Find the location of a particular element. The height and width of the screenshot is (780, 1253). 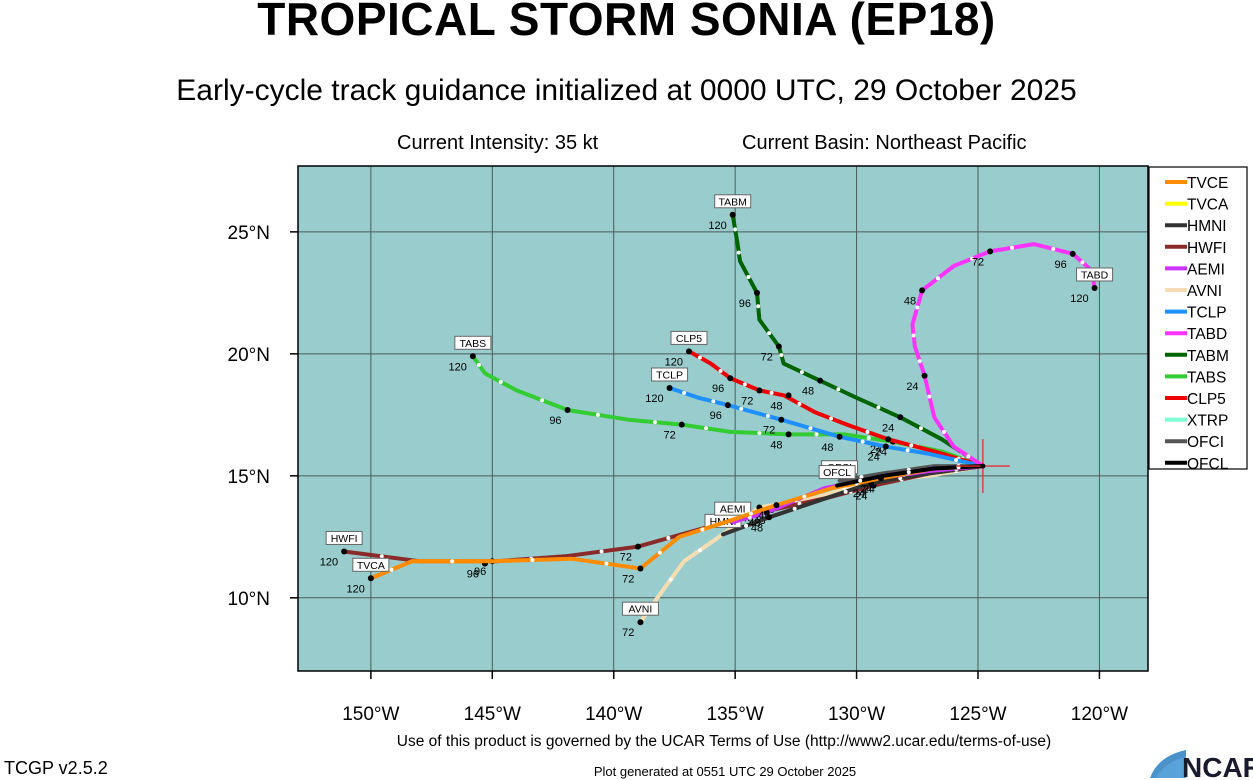

track-tabd: 24 48 72 96 120 TABD is located at coordinates (1009, 355).